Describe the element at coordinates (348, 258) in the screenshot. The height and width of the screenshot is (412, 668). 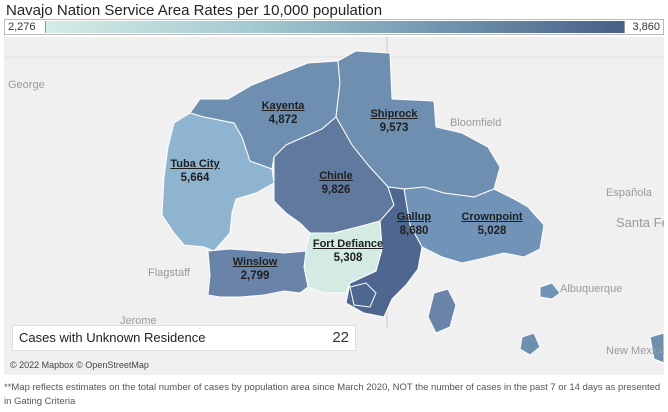
I see `region-value: 5,308` at that location.